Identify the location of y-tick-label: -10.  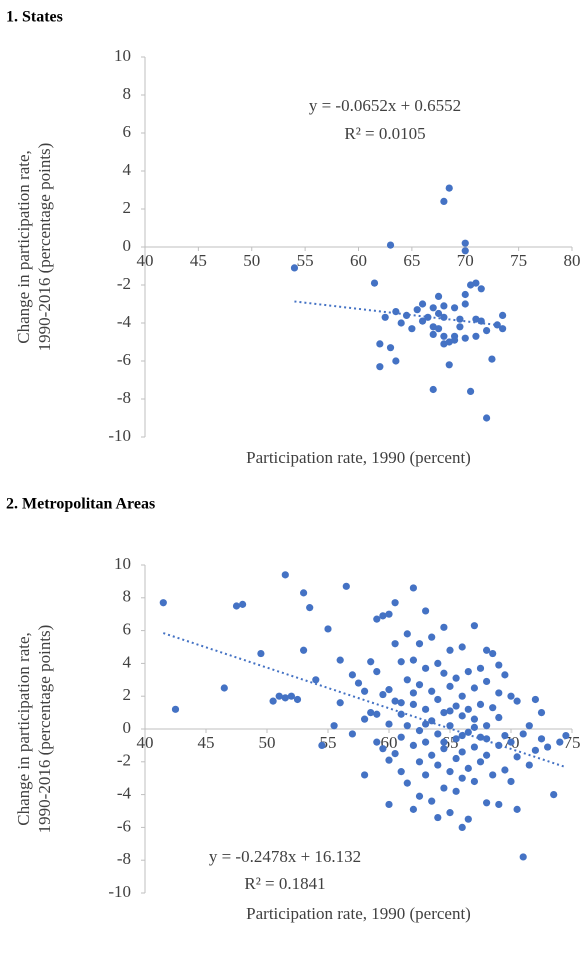
(119, 435).